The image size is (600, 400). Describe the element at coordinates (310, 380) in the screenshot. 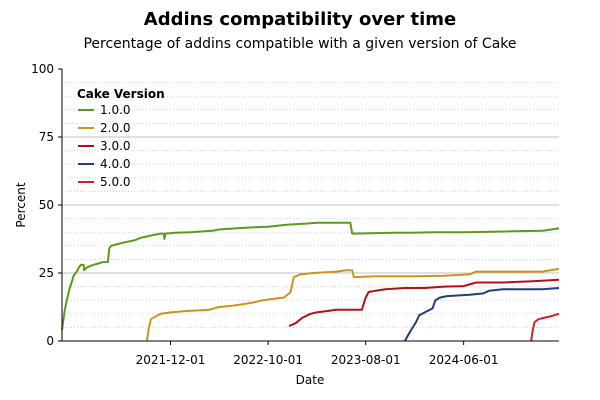

I see `x-axis-label: Date` at that location.